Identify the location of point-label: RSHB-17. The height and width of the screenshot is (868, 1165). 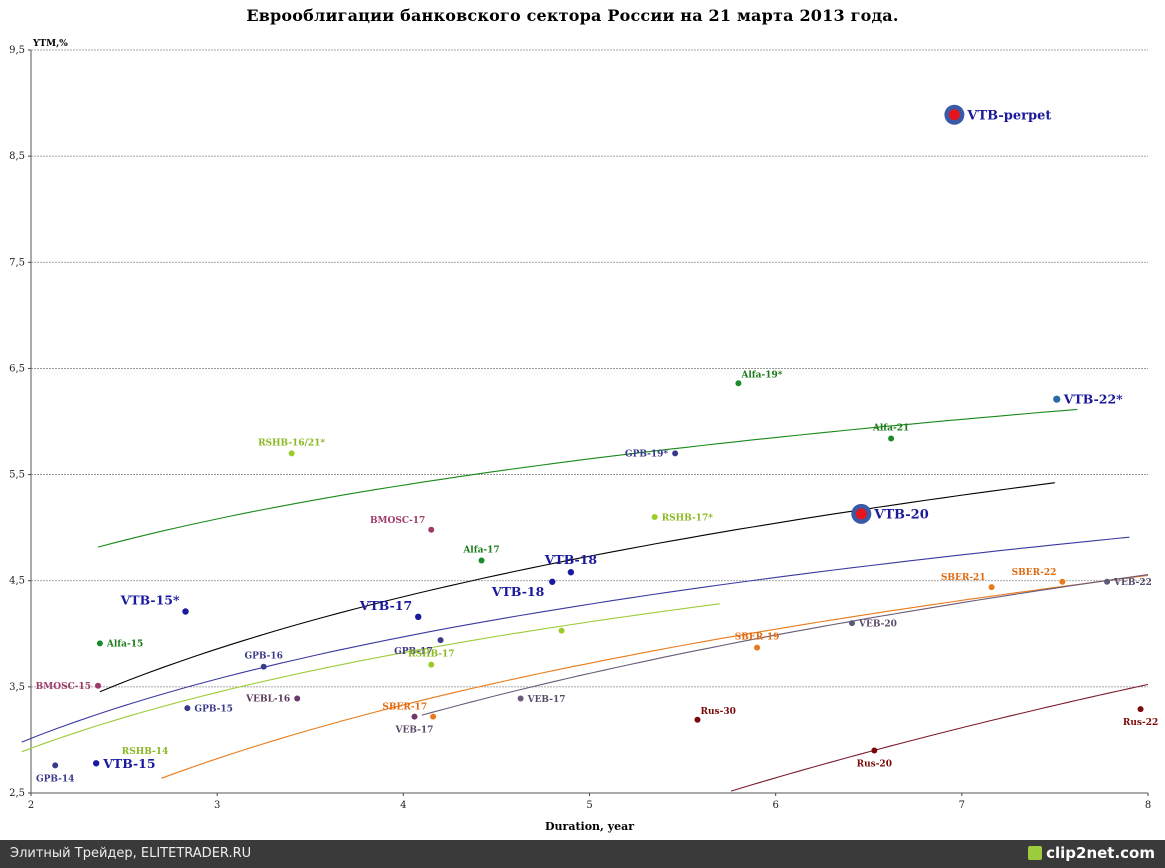
(431, 655).